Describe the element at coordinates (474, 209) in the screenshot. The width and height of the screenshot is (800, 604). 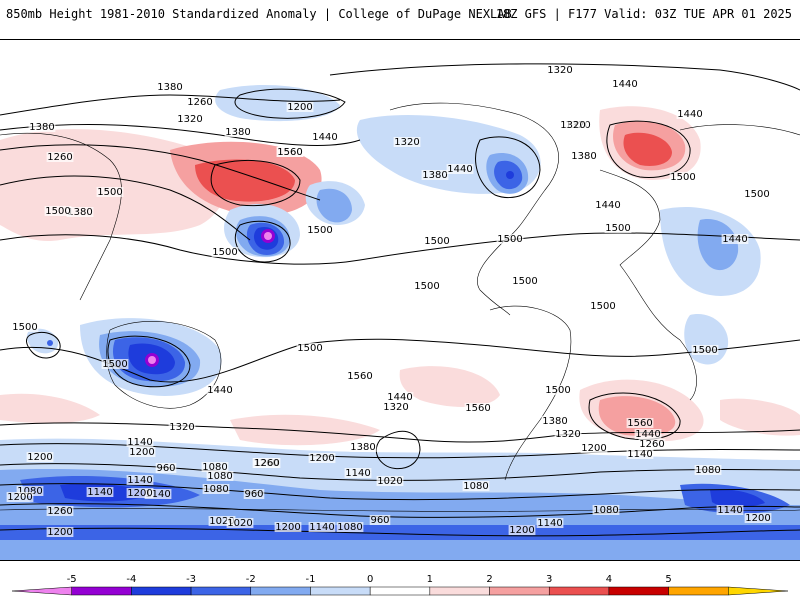
I see `coastline-north-america` at that location.